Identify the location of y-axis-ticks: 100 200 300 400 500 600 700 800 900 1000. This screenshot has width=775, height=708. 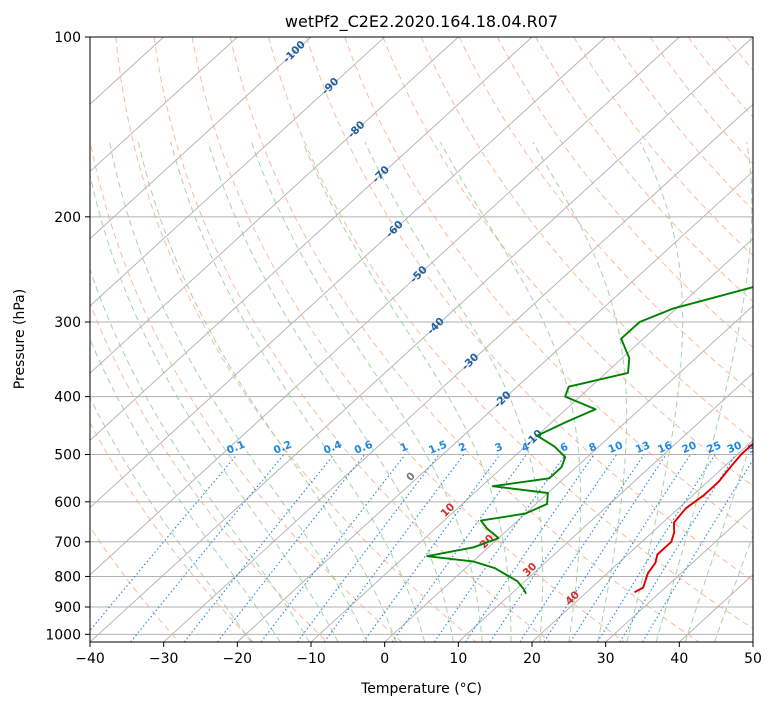
(67, 336).